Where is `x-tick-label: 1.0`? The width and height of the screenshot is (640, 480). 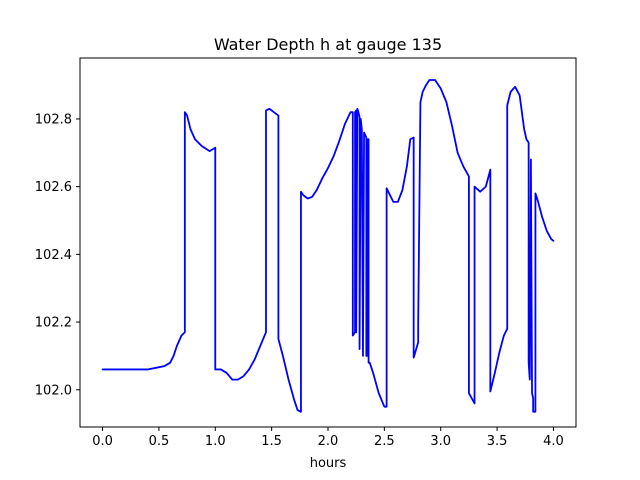
x-tick-label: 1.0 is located at coordinates (215, 441).